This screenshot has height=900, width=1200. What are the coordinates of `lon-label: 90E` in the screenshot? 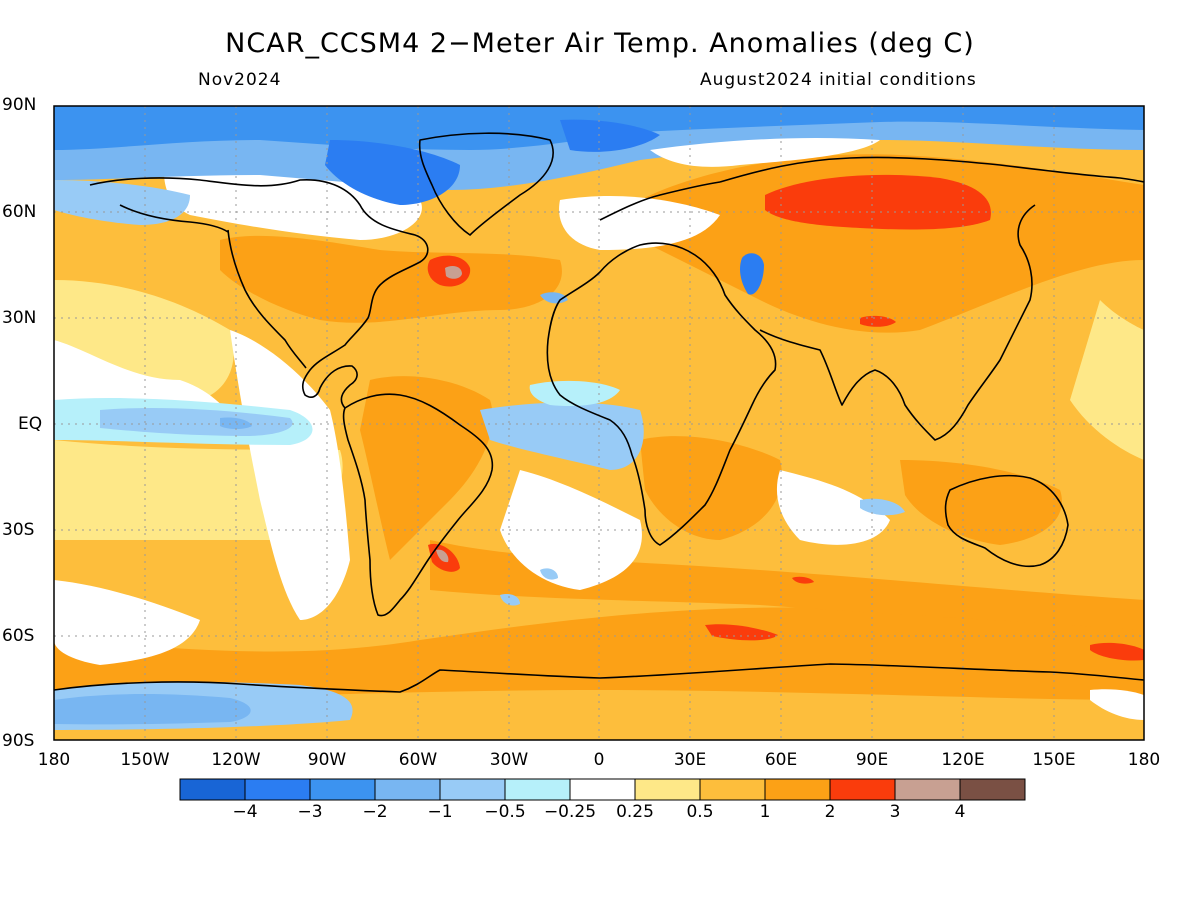 It's located at (872, 760).